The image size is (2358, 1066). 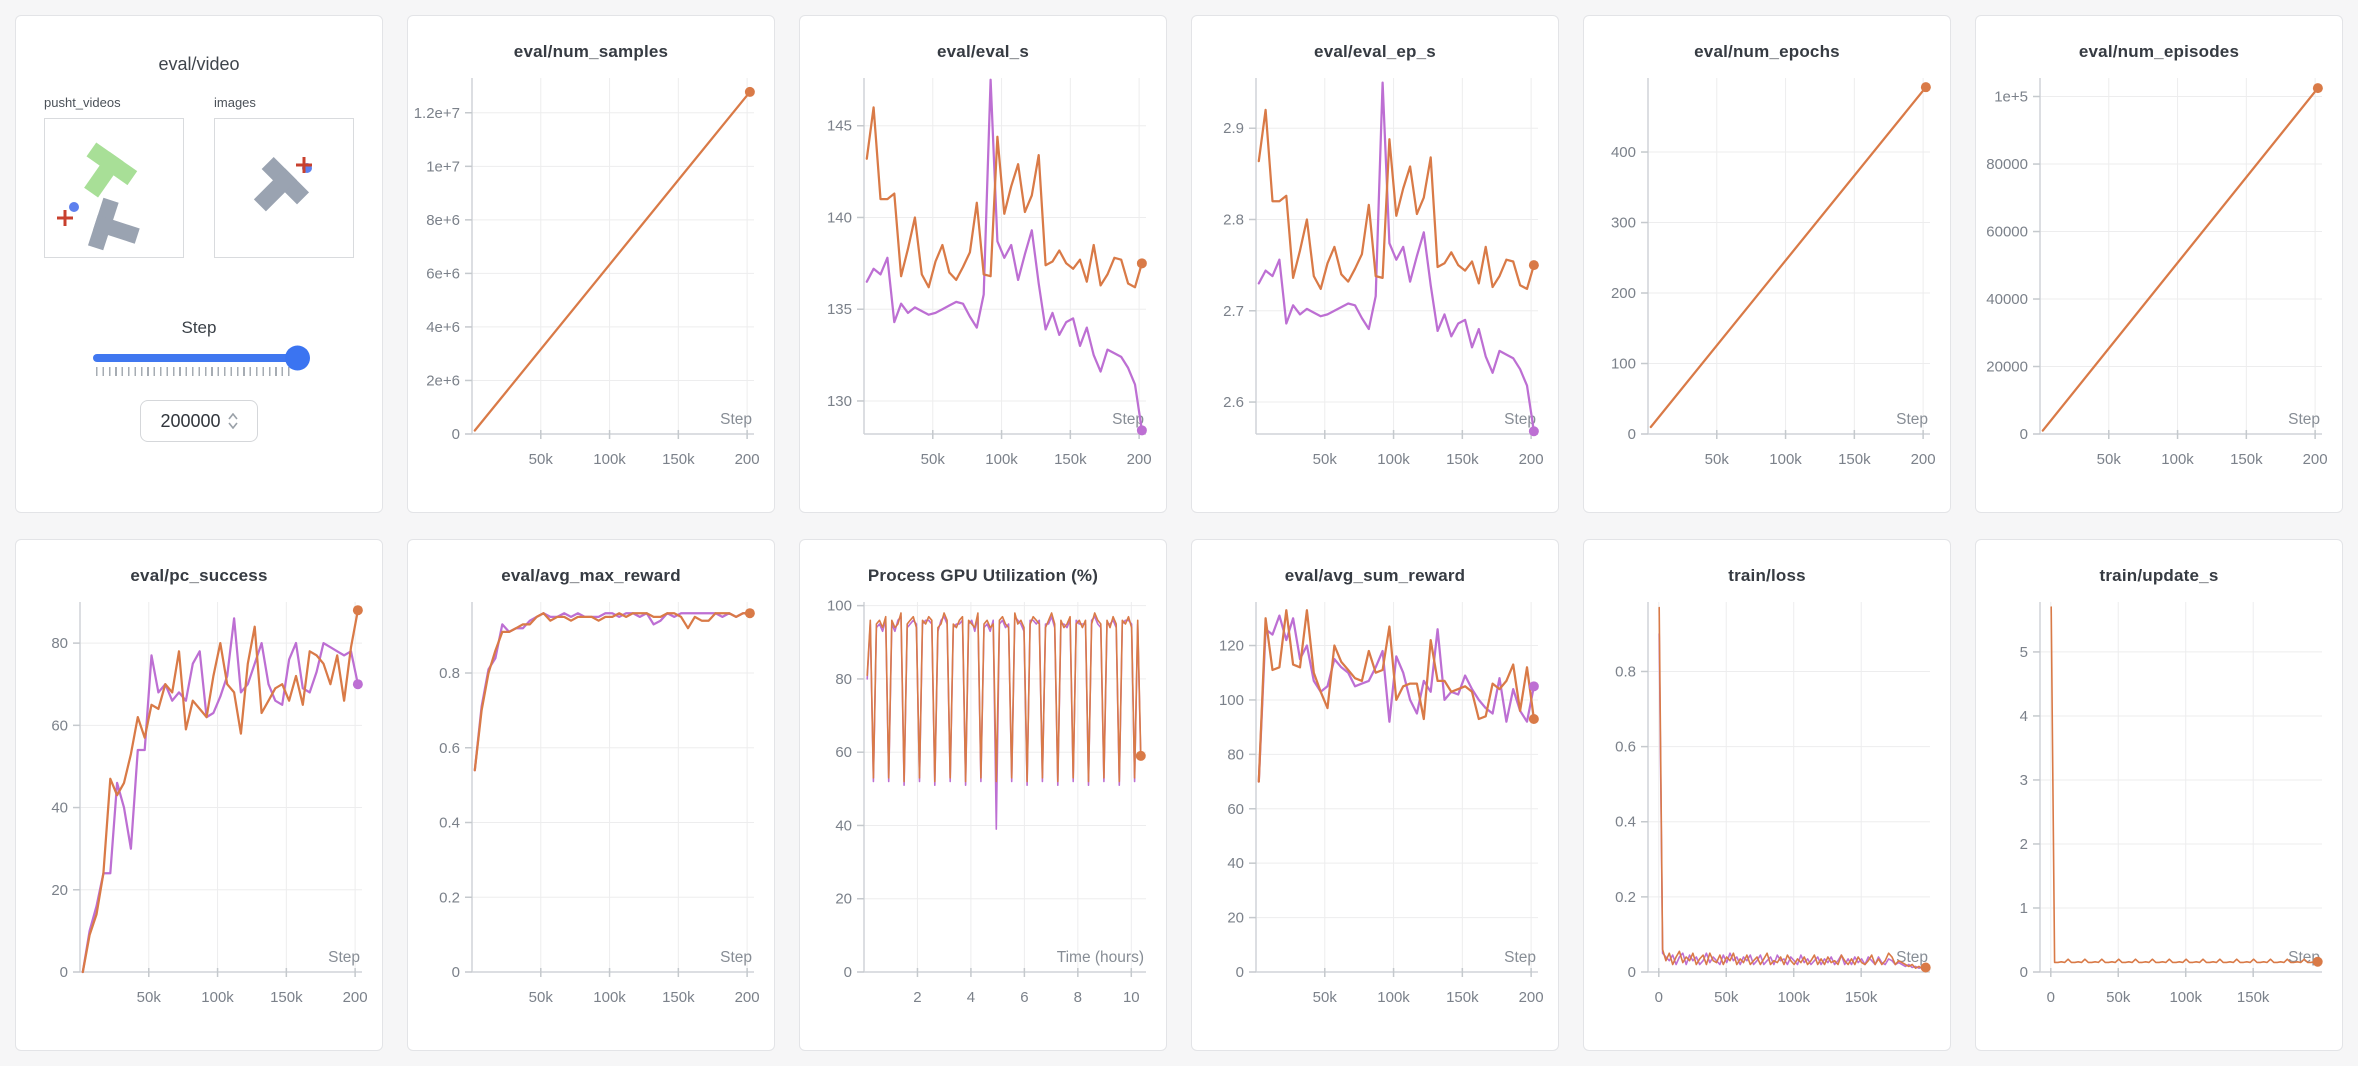 I want to click on chart-canvas-eval-num-epochs: 0 100 200 300 400 50k 100k 150k 200 Step, so click(x=1767, y=278).